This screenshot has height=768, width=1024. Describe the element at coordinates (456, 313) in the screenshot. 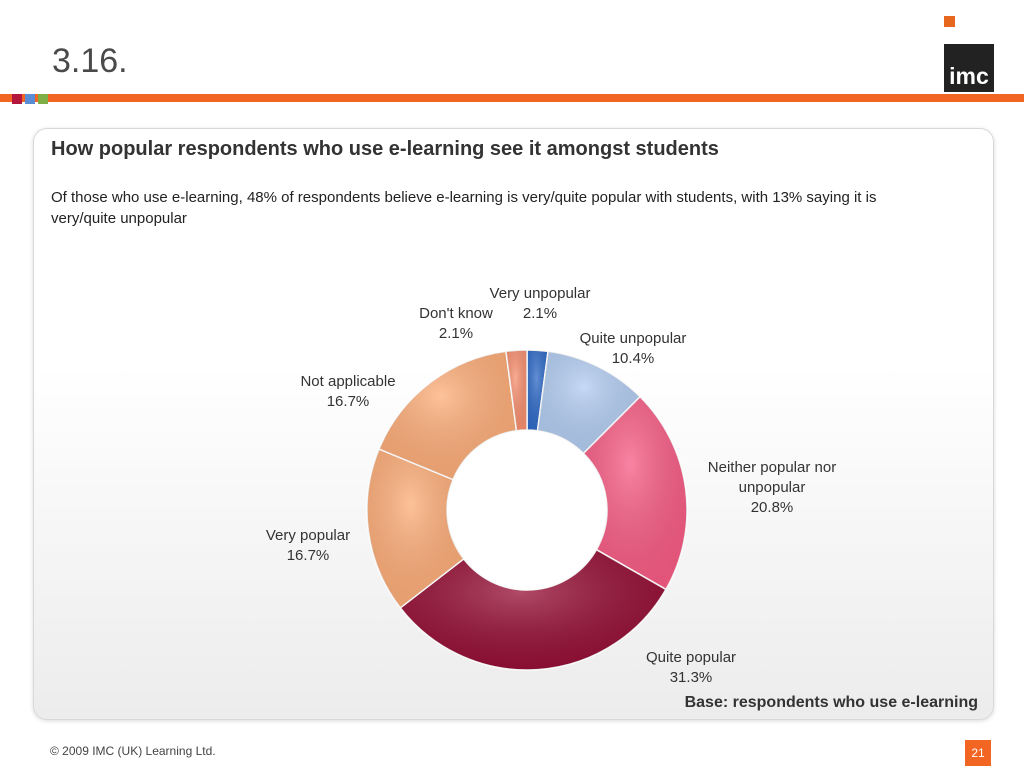

I see `slice-name-label: Don't know` at that location.